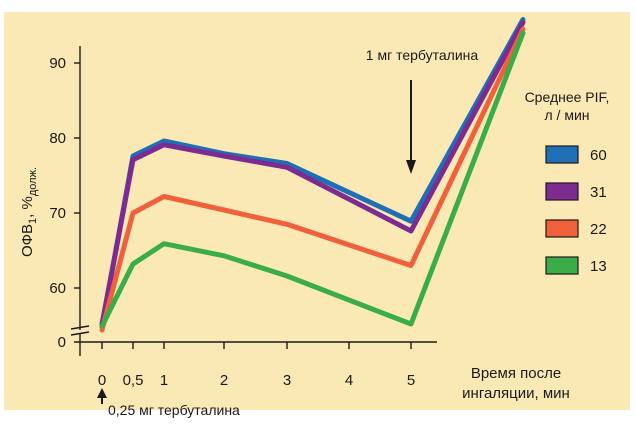 The width and height of the screenshot is (636, 427). I want to click on annotation-bottom-label: 0,25 мг тербуталина, so click(174, 410).